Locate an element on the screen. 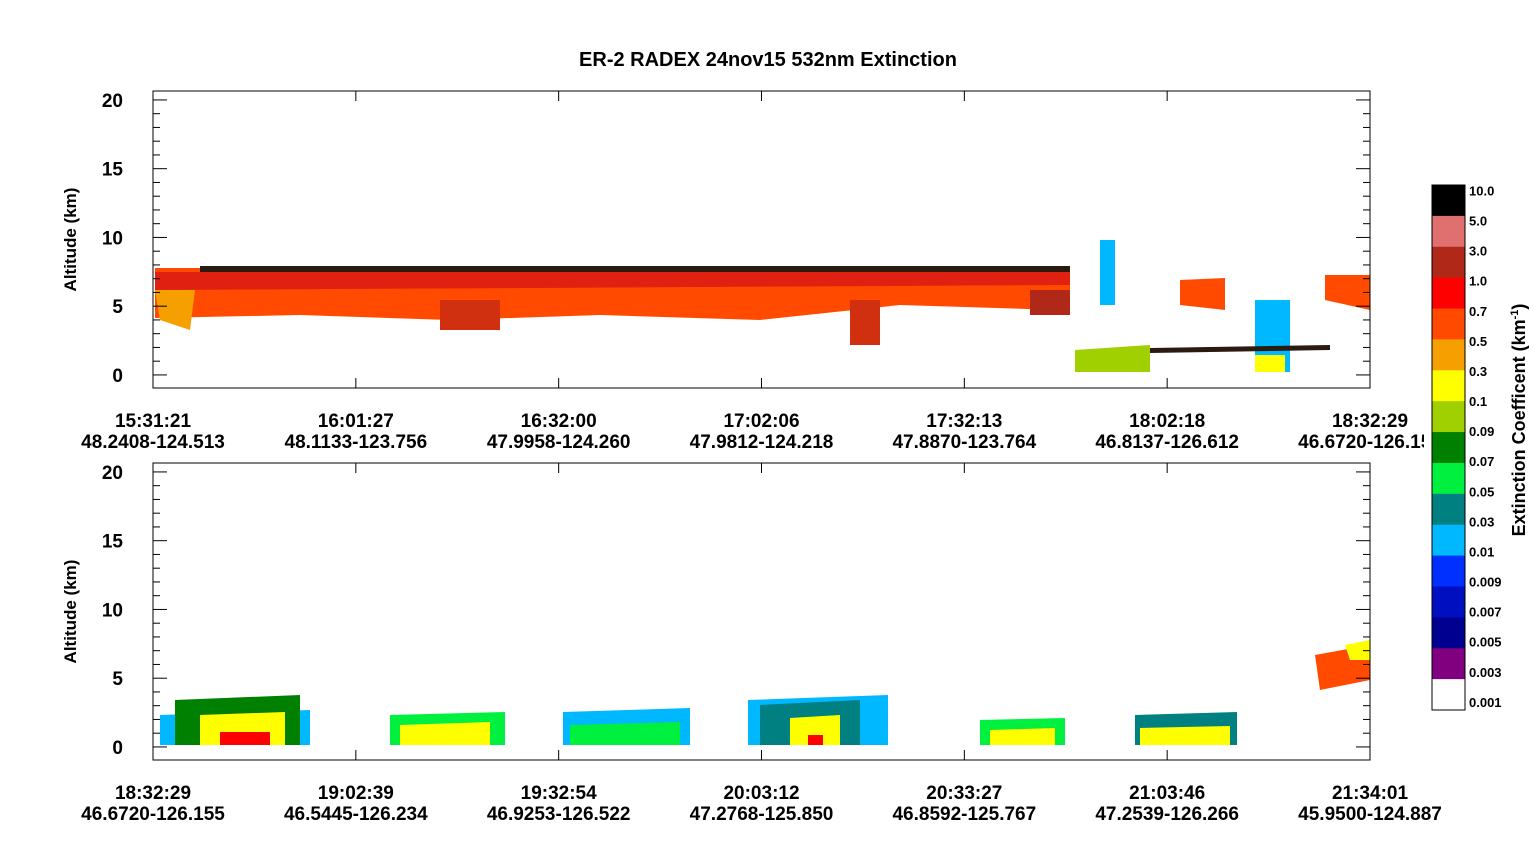 Image resolution: width=1540 pixels, height=845 pixels. x-position-label: 47.2768-125.850 is located at coordinates (762, 814).